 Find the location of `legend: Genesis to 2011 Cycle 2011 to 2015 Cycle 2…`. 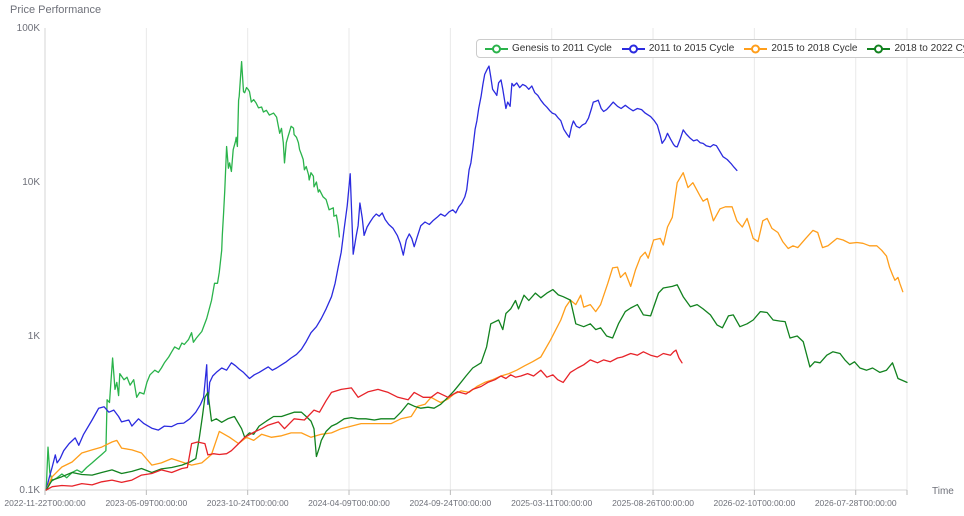

legend: Genesis to 2011 Cycle 2011 to 2015 Cycle 2… is located at coordinates (720, 48).